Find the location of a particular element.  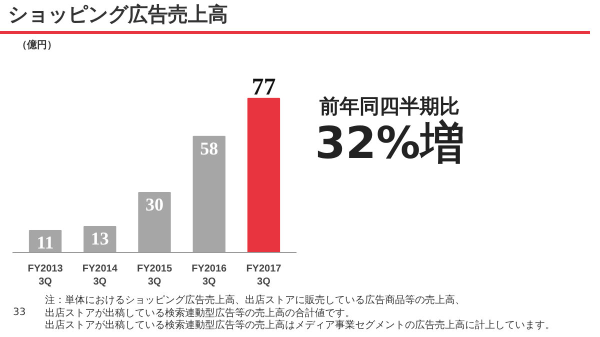

x-tick-label: FY2017 3Q is located at coordinates (264, 276).